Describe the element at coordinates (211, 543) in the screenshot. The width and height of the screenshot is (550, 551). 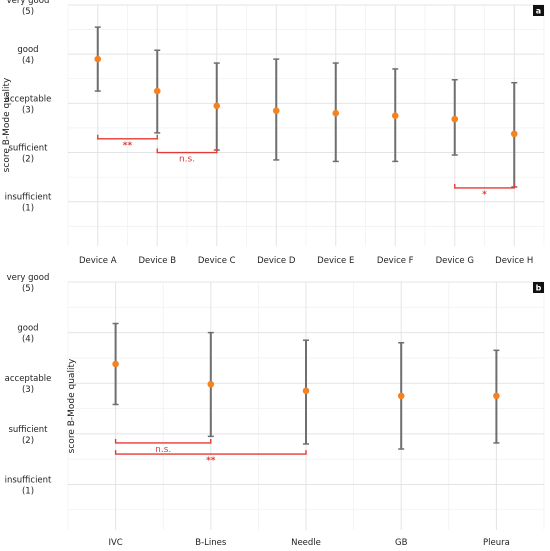
I see `x-tick-label: B-Lines` at that location.